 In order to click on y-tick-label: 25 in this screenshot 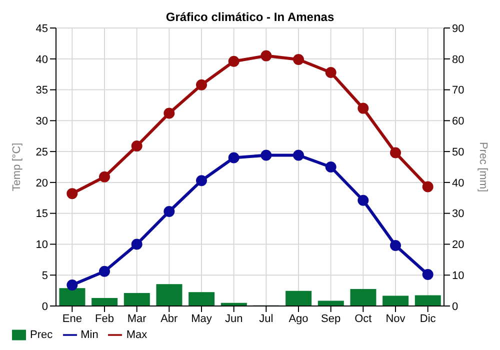, I will do `click(42, 152)`.